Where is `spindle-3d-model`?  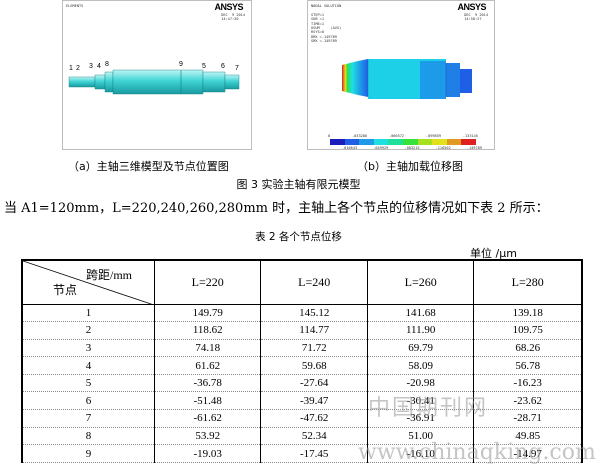
spindle-3d-model is located at coordinates (154, 82).